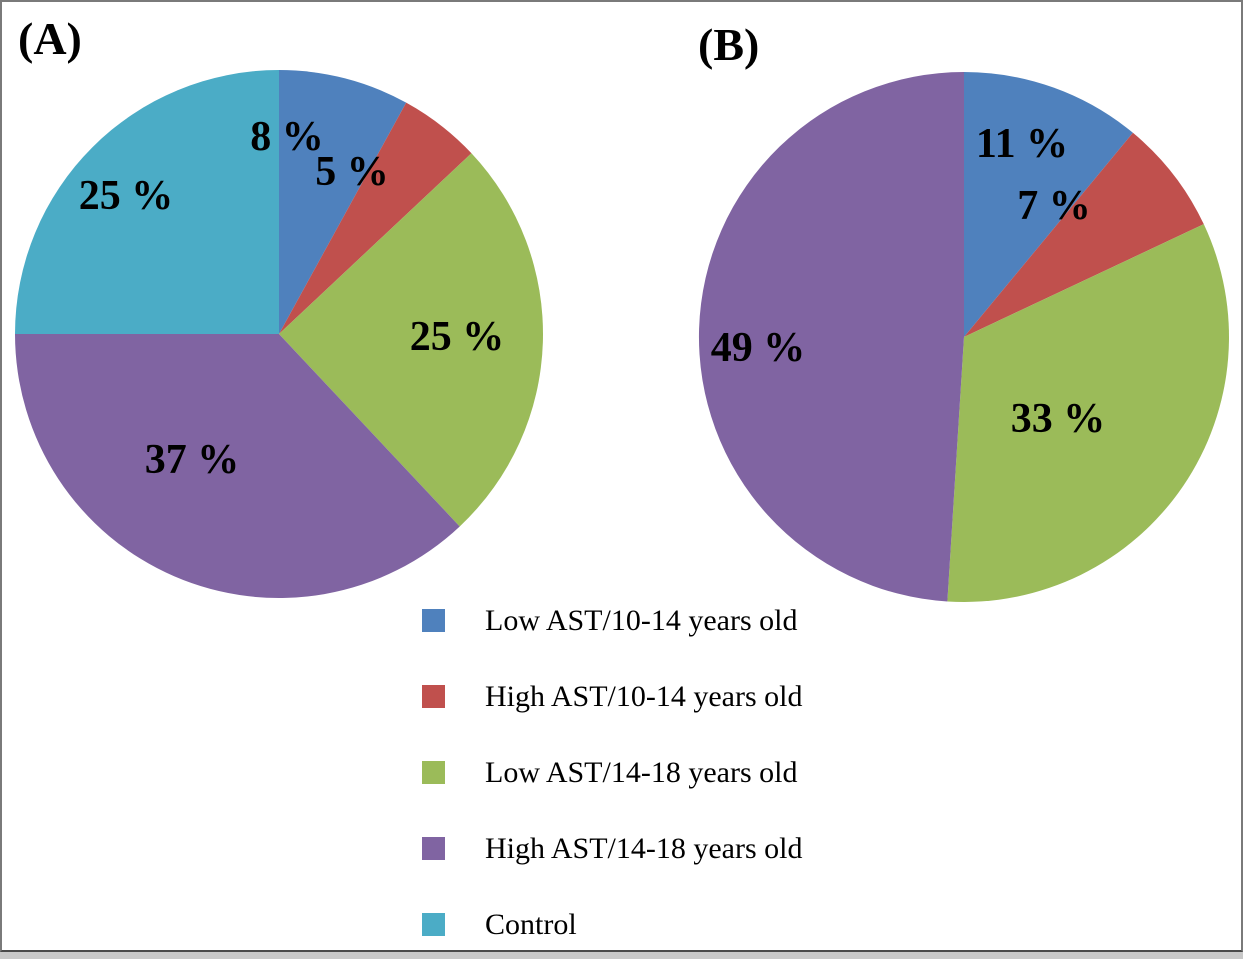 This screenshot has height=959, width=1243. Describe the element at coordinates (729, 44) in the screenshot. I see `panel-title-b: (B)` at that location.